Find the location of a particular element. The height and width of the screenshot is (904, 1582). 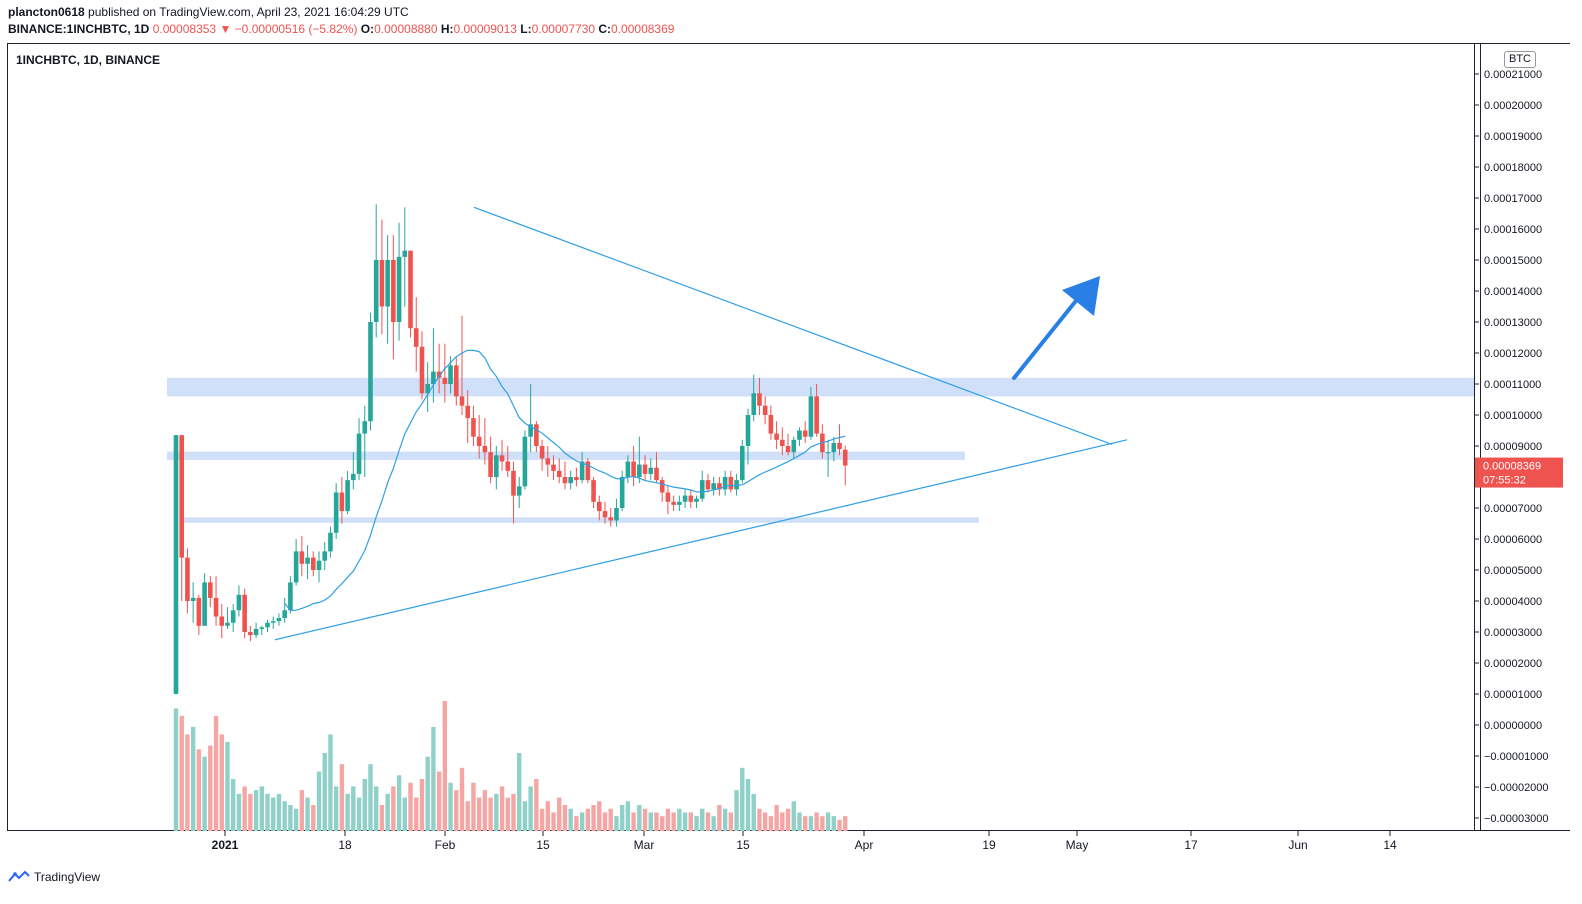

high-label: H: is located at coordinates (447, 29).